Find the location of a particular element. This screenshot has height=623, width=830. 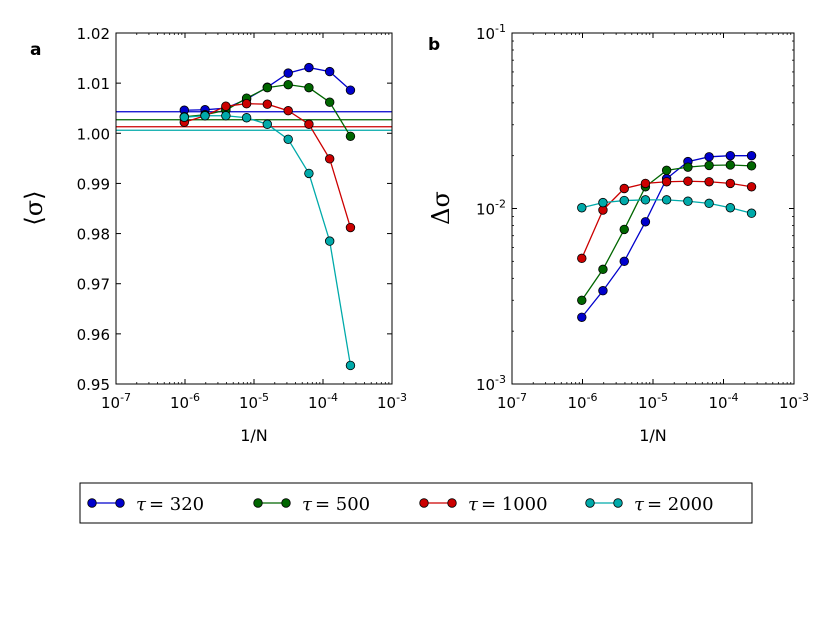

legend-label-1: τ = 500 is located at coordinates (336, 504).